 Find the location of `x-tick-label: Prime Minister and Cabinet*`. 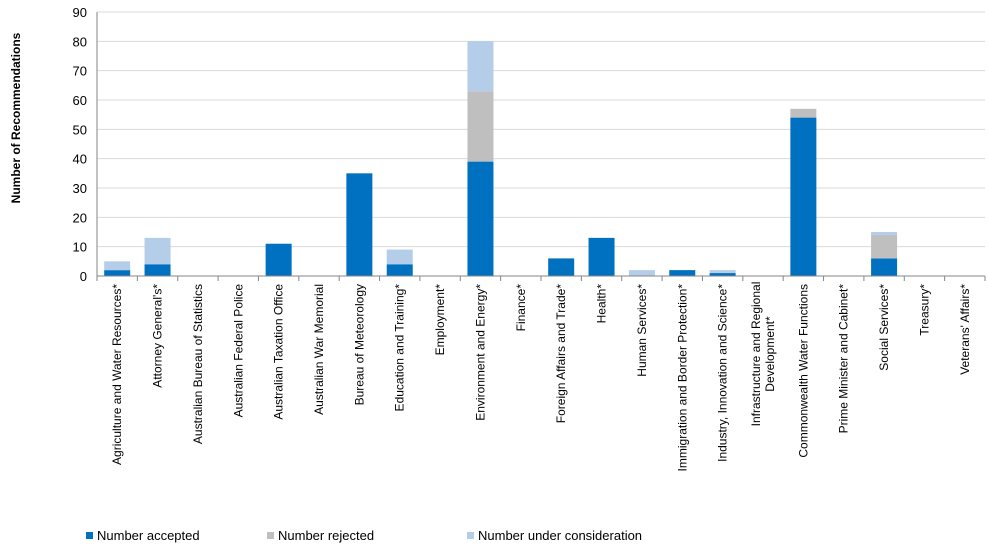

x-tick-label: Prime Minister and Cabinet* is located at coordinates (844, 359).